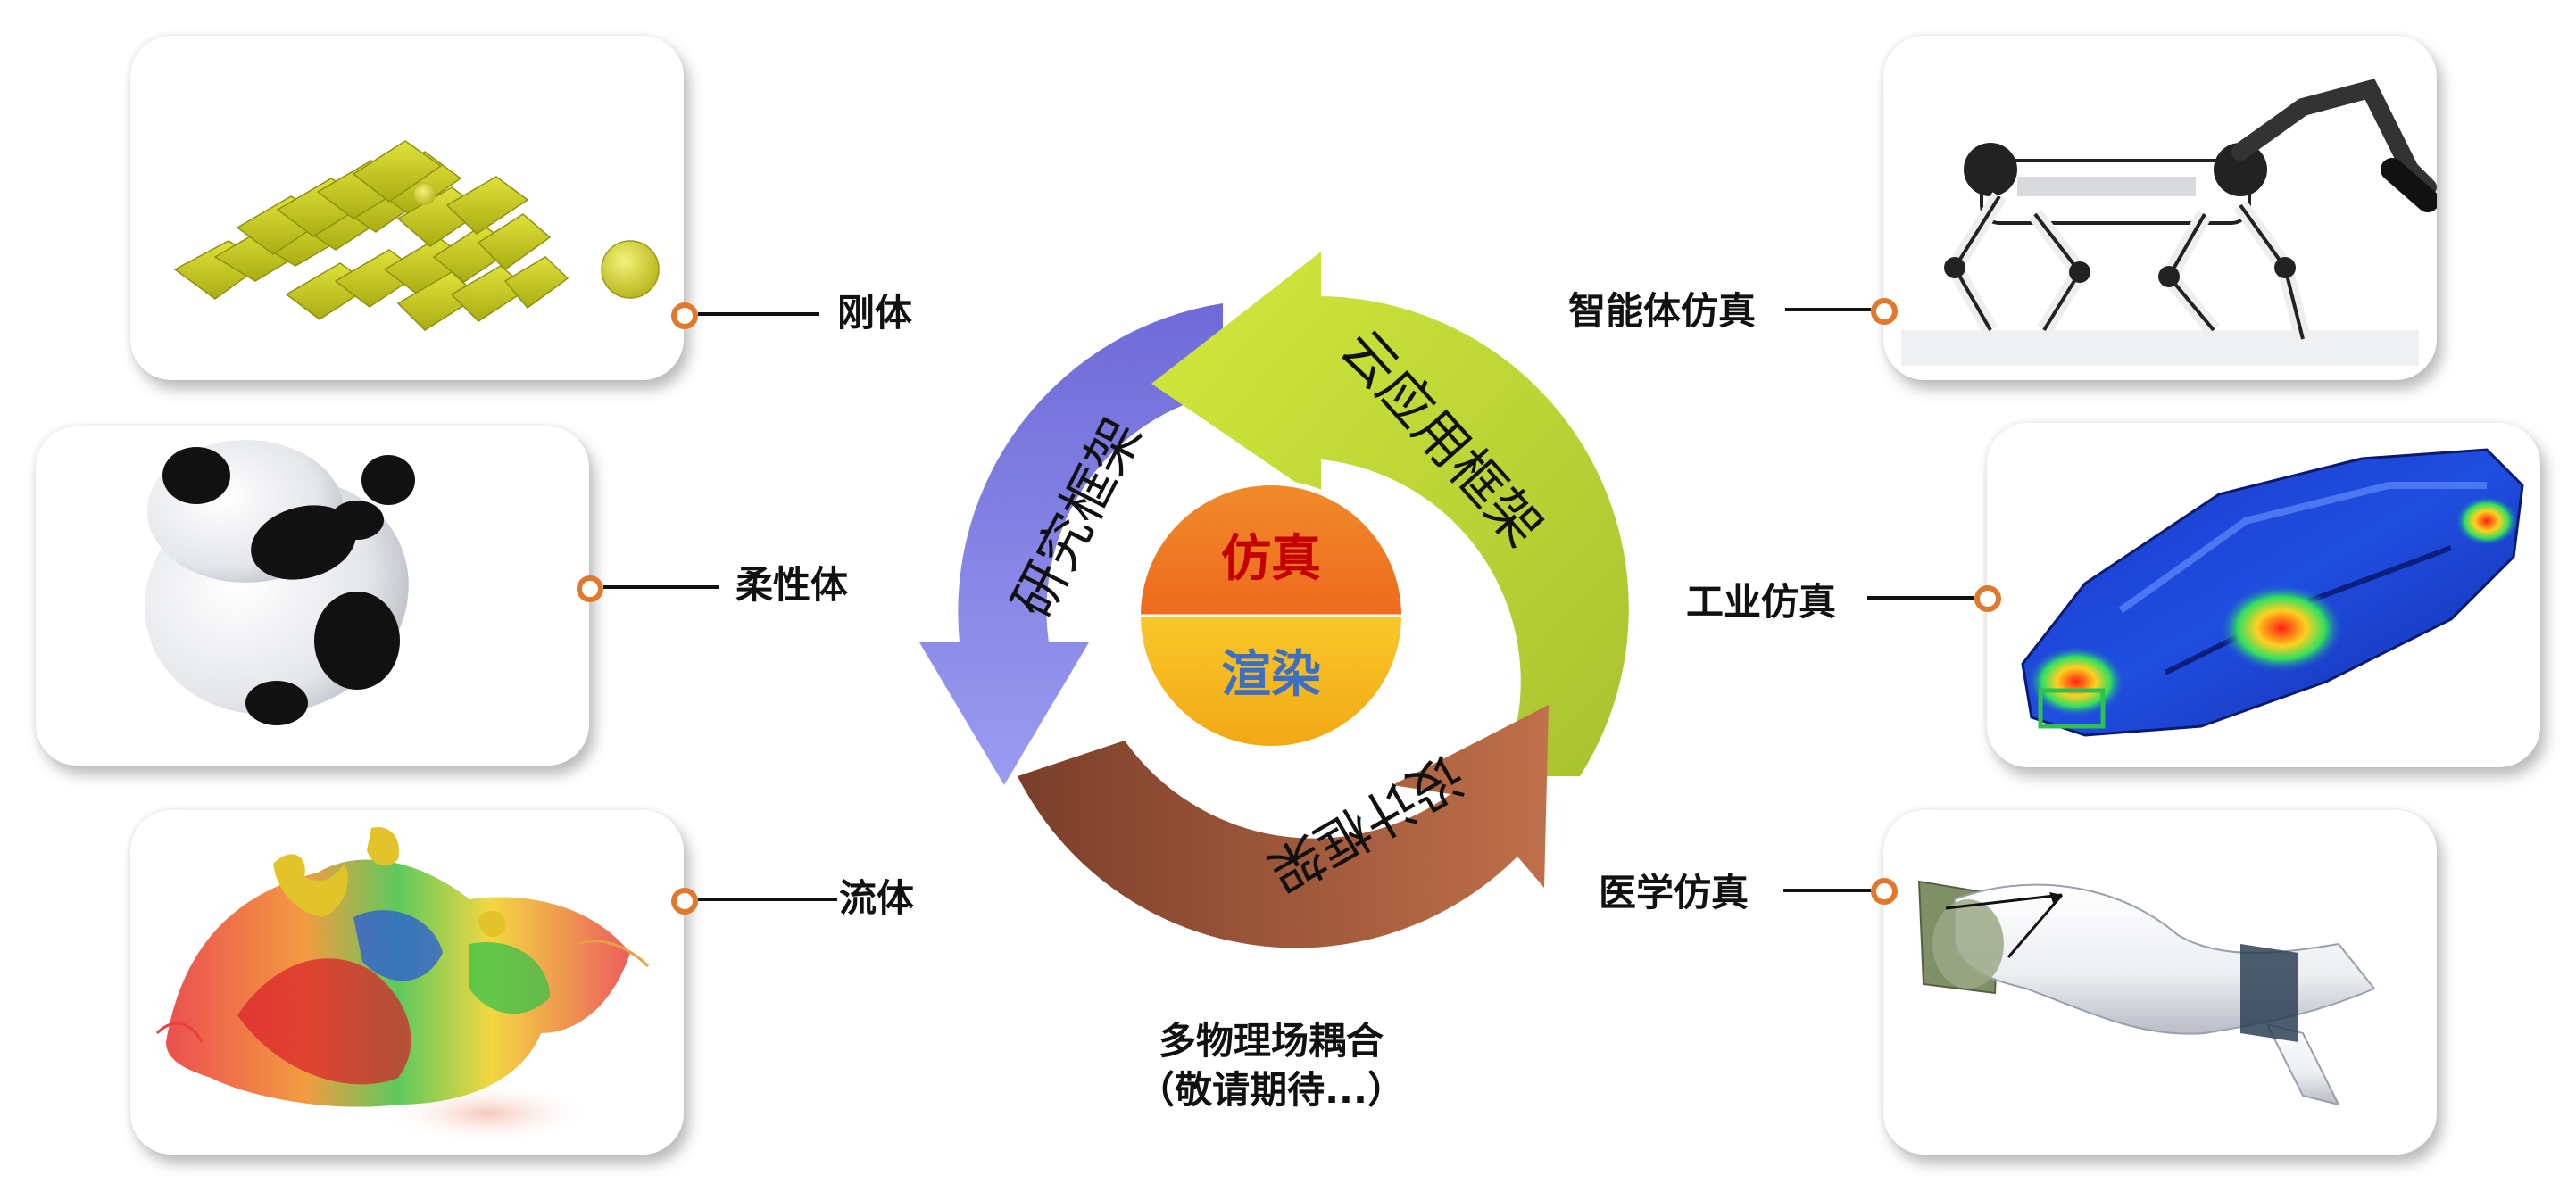 This screenshot has height=1192, width=2576. I want to click on cloud-framework-arrow, so click(1390, 514).